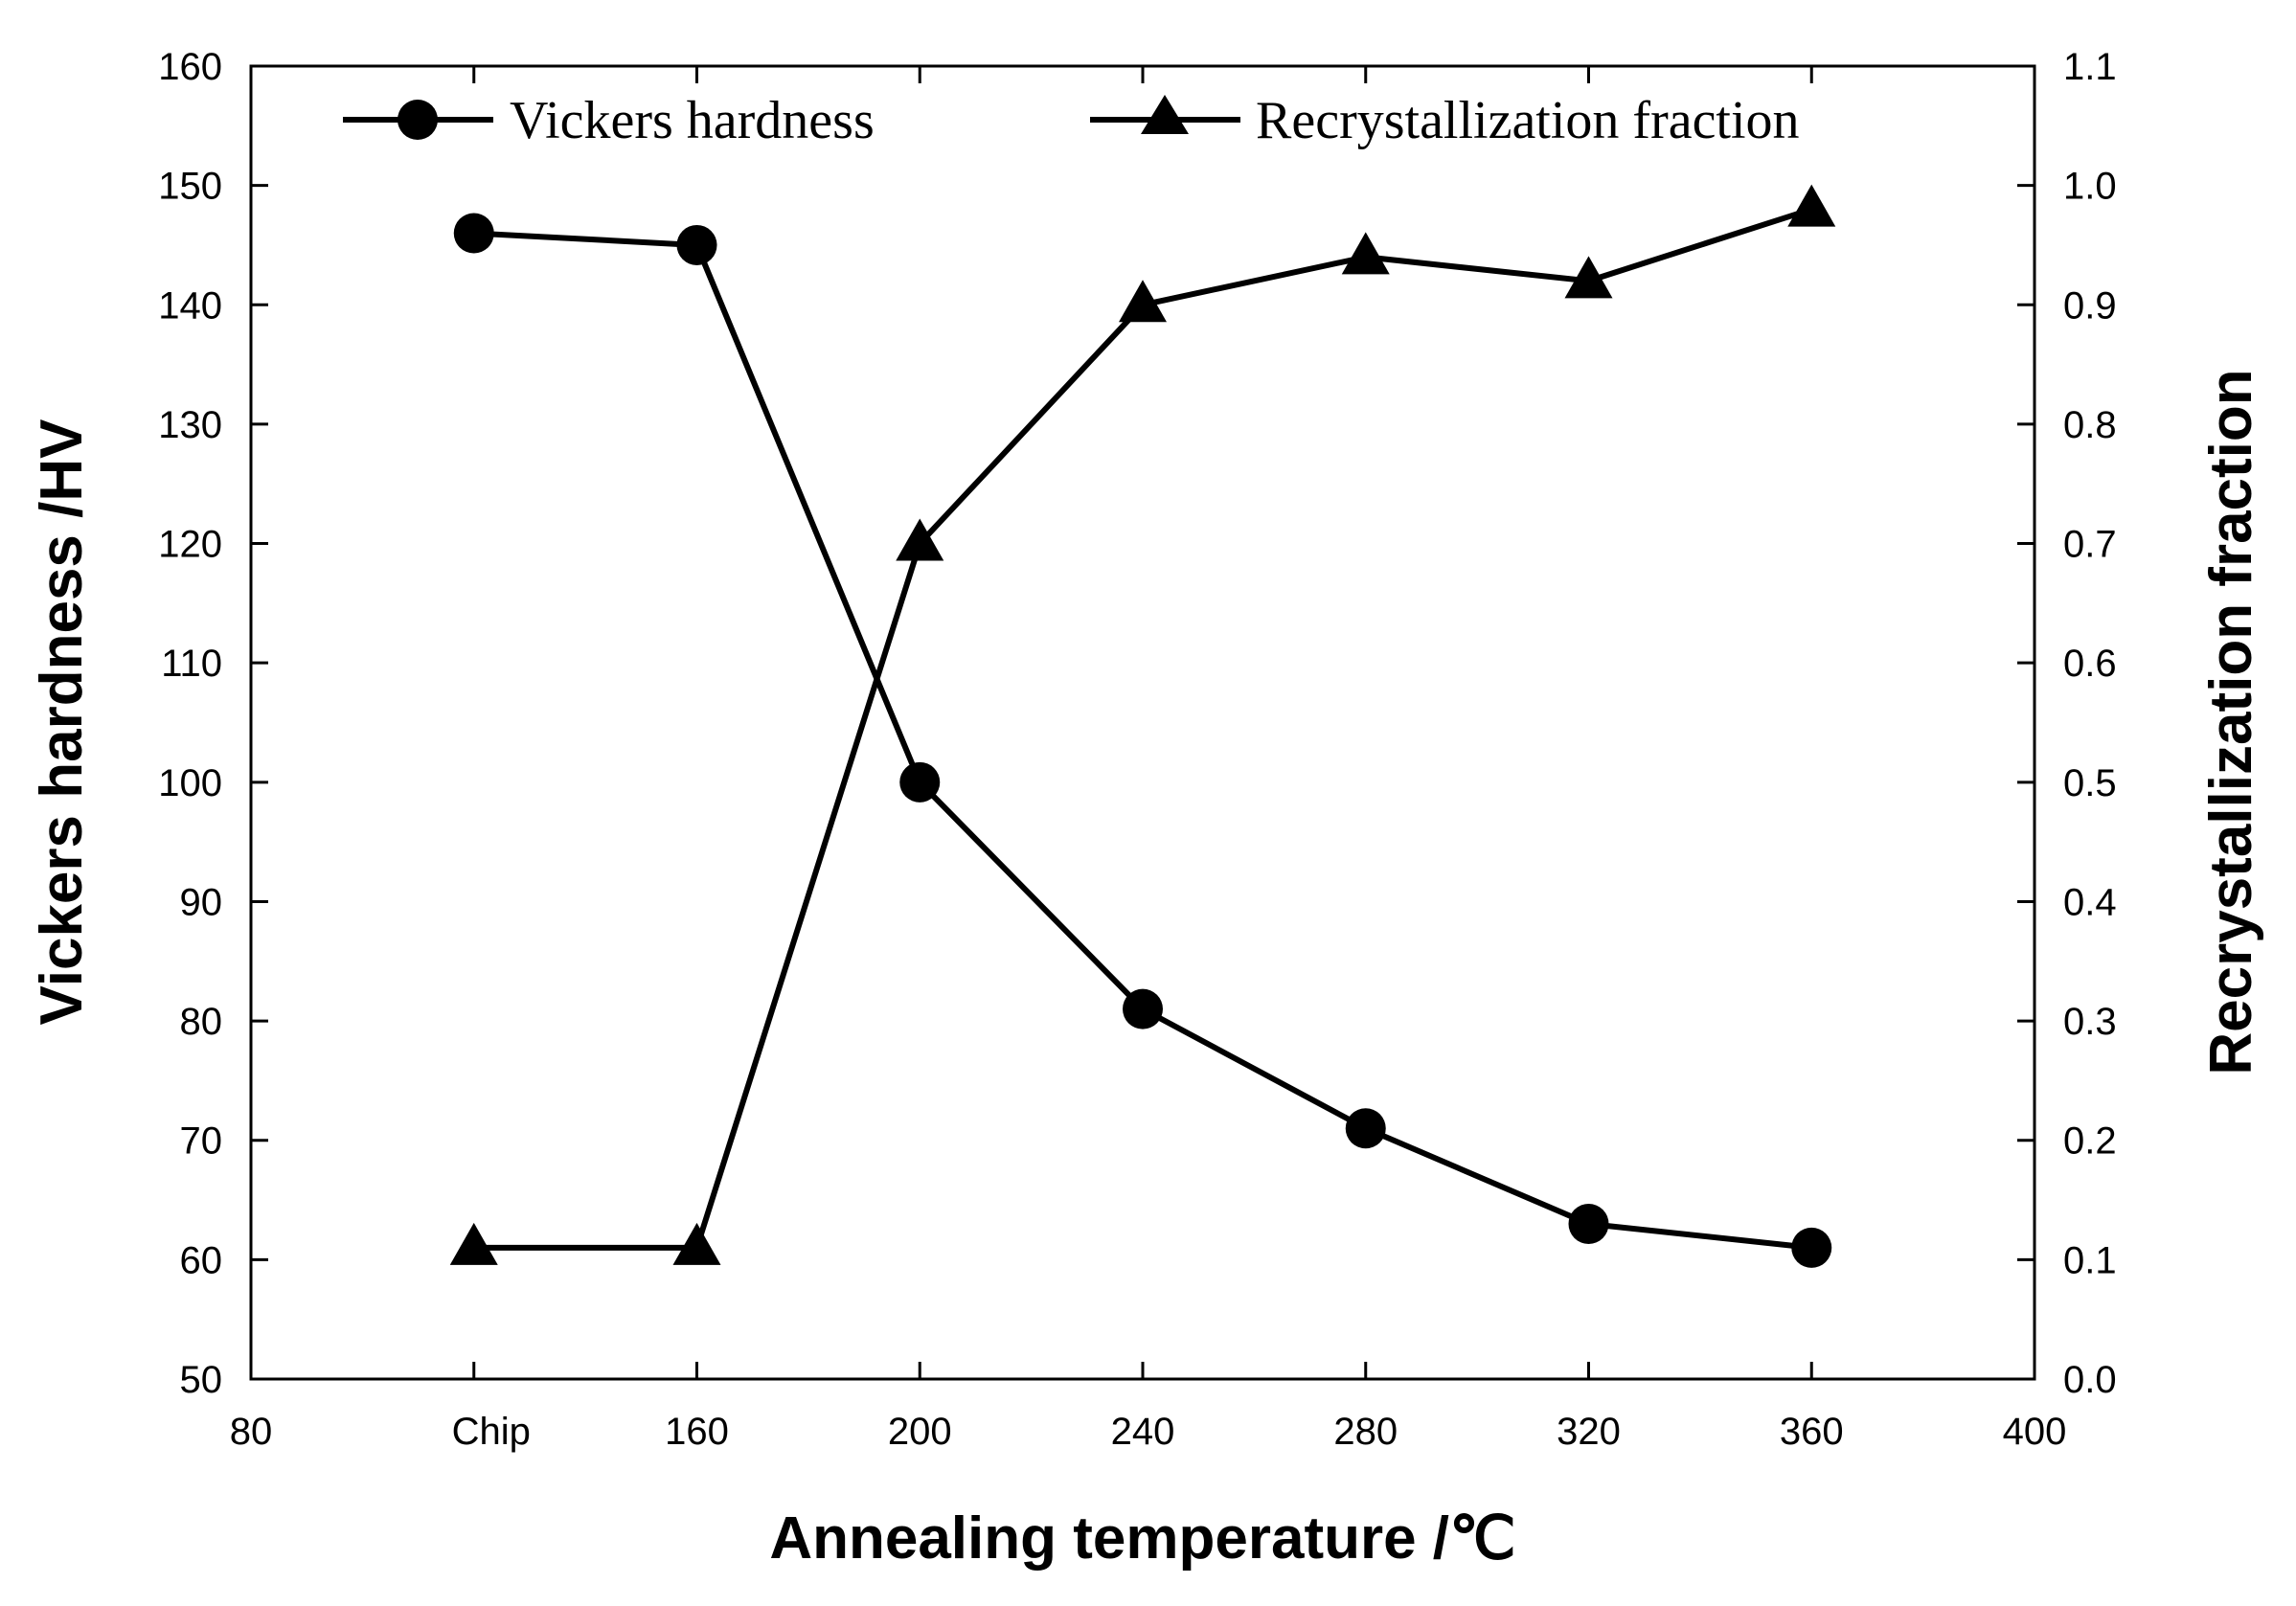 This screenshot has height=1606, width=2296. What do you see at coordinates (1142, 1538) in the screenshot?
I see `x-axis-title: Annealing temperature /℃` at bounding box center [1142, 1538].